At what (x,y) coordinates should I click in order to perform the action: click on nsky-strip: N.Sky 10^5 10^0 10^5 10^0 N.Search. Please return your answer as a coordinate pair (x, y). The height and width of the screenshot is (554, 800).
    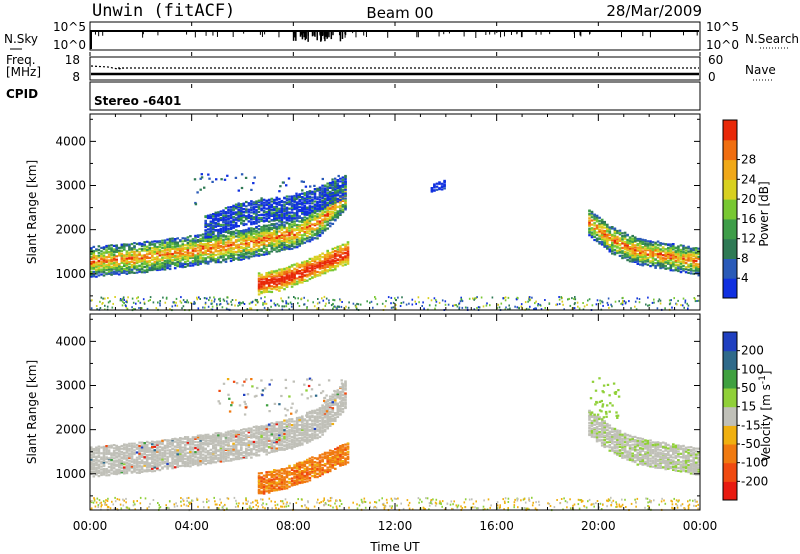
    Looking at the image, I should click on (401, 36).